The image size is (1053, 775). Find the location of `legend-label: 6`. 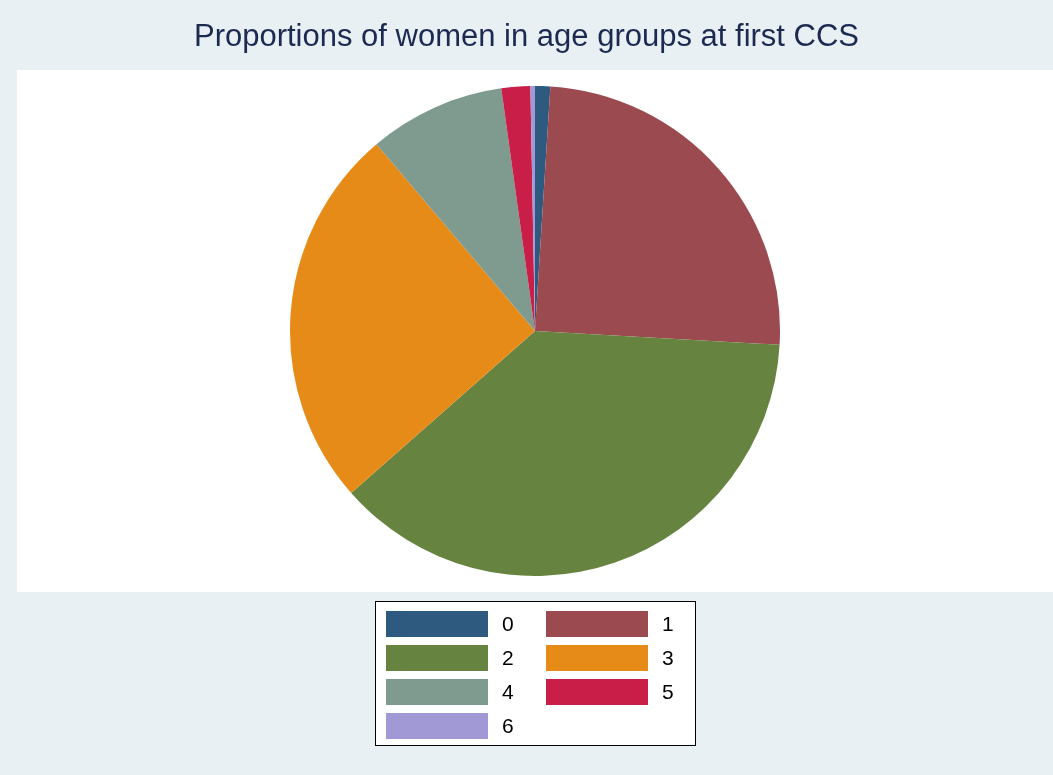

legend-label: 6 is located at coordinates (508, 726).